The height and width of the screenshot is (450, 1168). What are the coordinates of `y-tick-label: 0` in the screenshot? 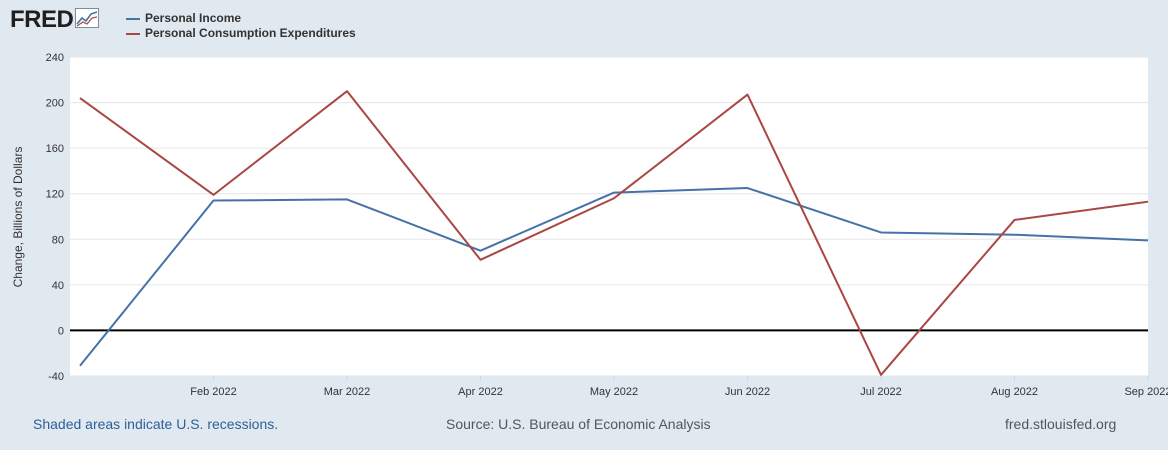 It's located at (61, 331).